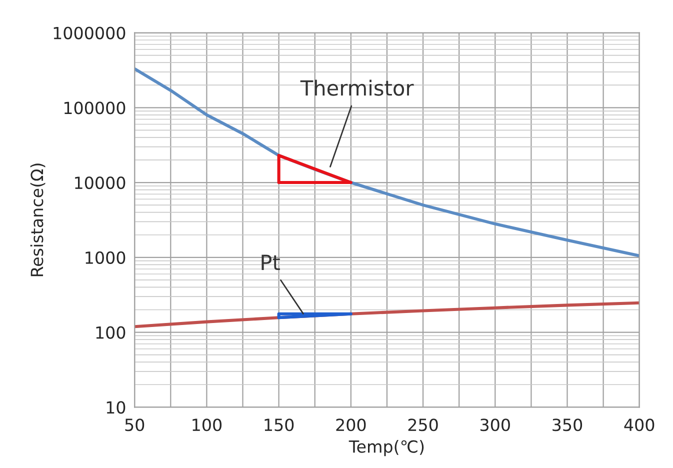 This screenshot has height=468, width=673. I want to click on x-tick-label: 400, so click(639, 425).